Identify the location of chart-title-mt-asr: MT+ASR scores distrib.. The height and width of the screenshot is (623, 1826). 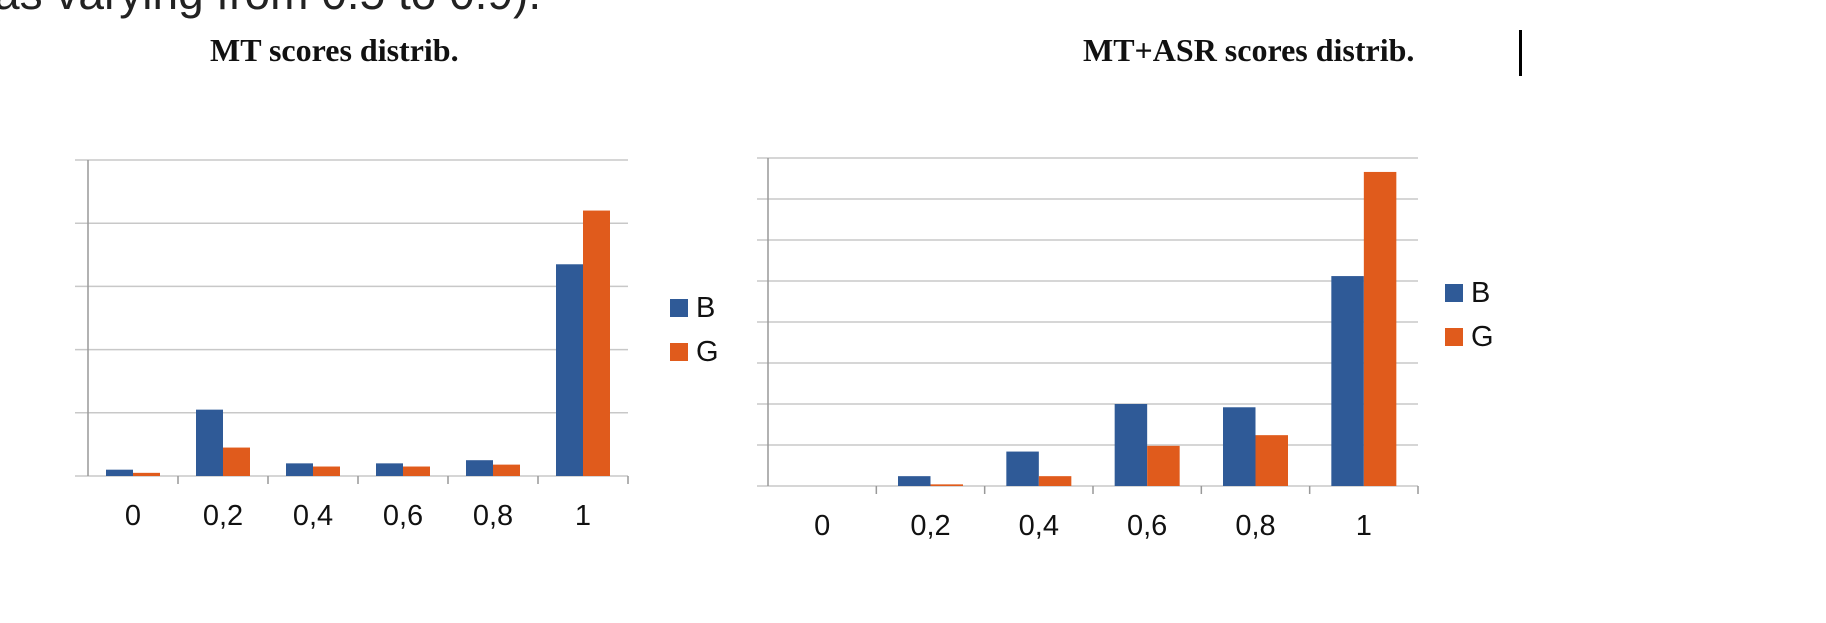
(1249, 50).